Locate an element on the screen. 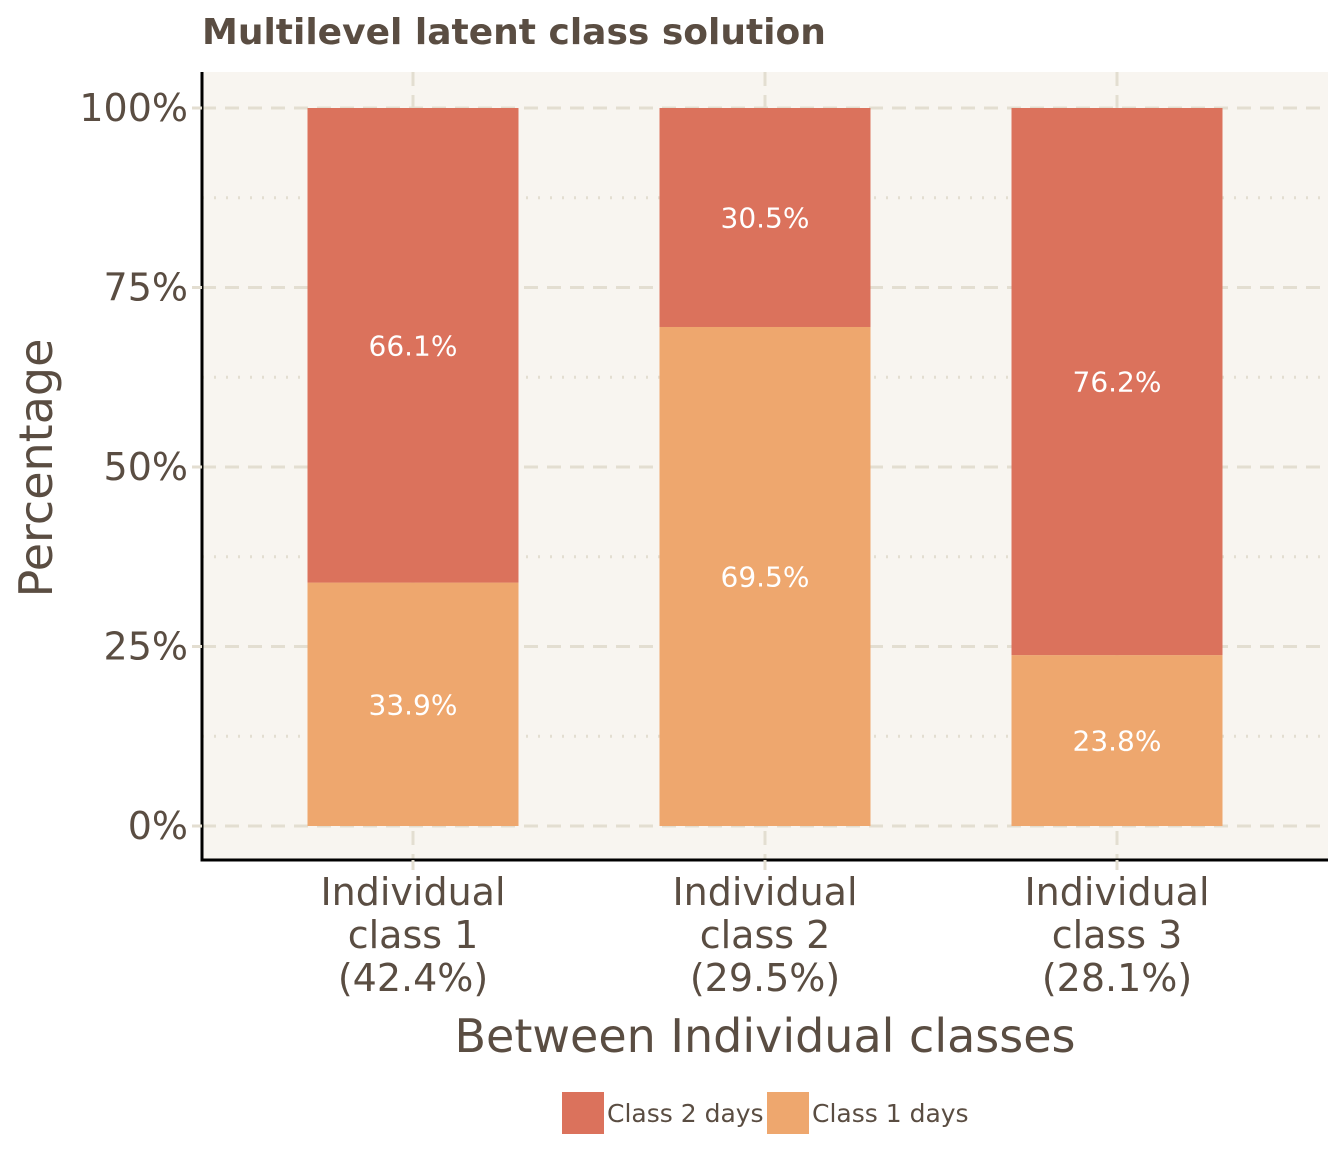 This screenshot has height=1152, width=1344. legend-swatch-class-1-days is located at coordinates (788, 1113).